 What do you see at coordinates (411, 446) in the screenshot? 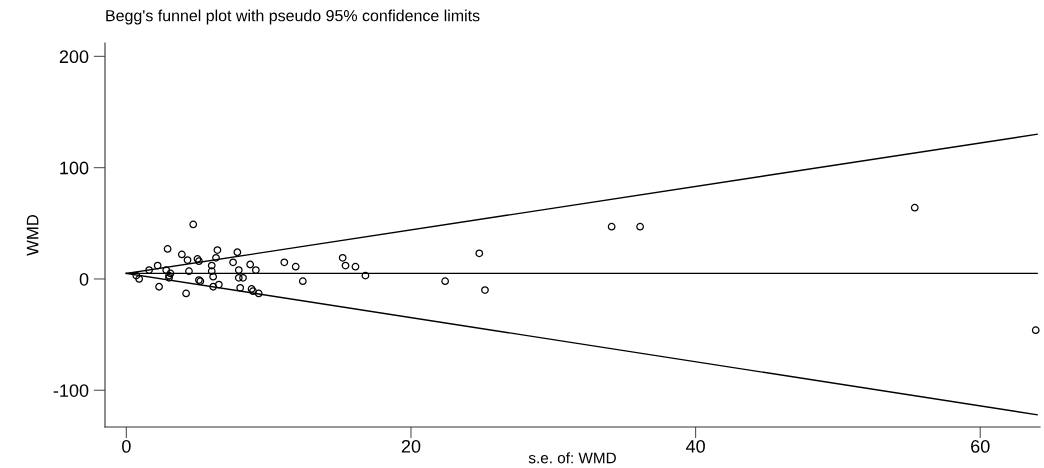
I see `x-tick-label: 20` at bounding box center [411, 446].